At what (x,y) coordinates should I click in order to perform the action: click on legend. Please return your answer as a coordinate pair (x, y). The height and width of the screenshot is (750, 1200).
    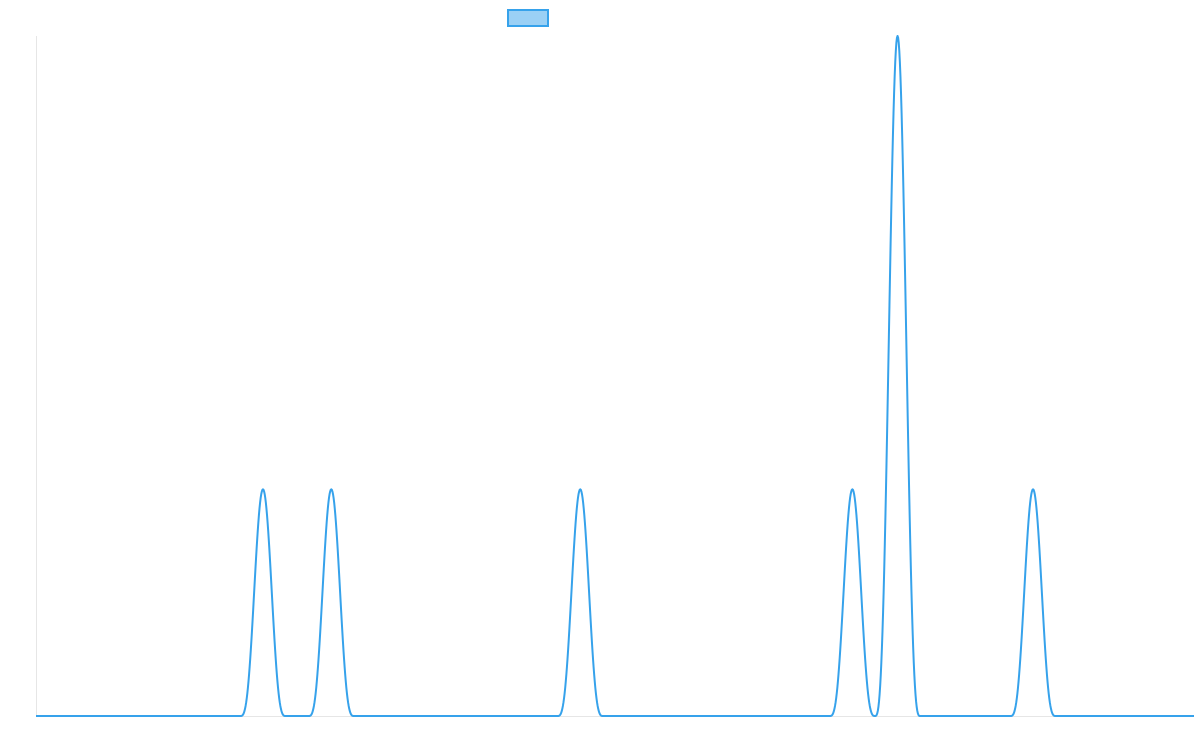
    Looking at the image, I should click on (528, 18).